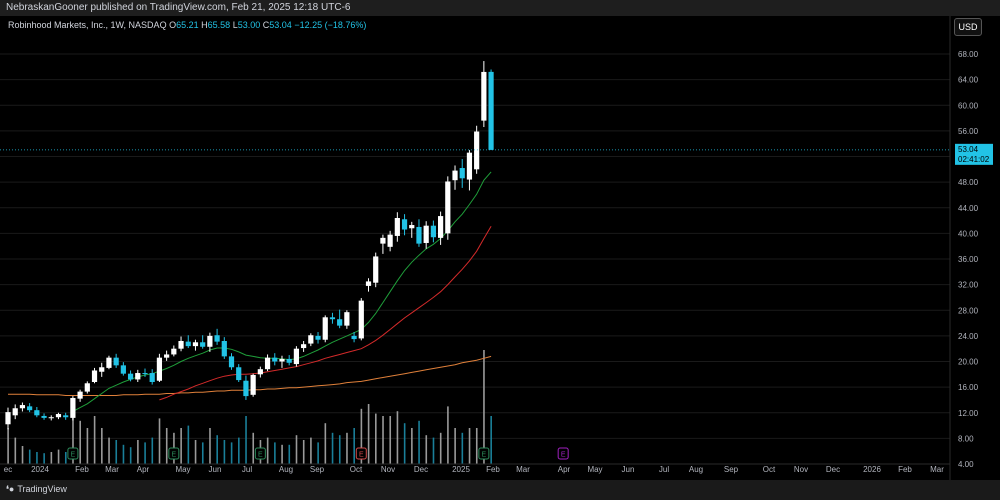 Image resolution: width=1000 pixels, height=500 pixels. I want to click on currency-button: USD, so click(968, 27).